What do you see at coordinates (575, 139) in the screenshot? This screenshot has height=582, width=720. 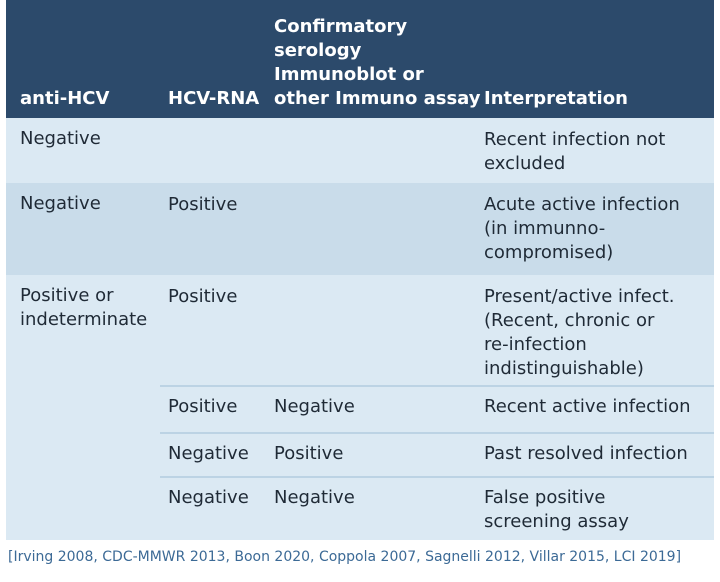 I see `text-line: Recent infection not` at bounding box center [575, 139].